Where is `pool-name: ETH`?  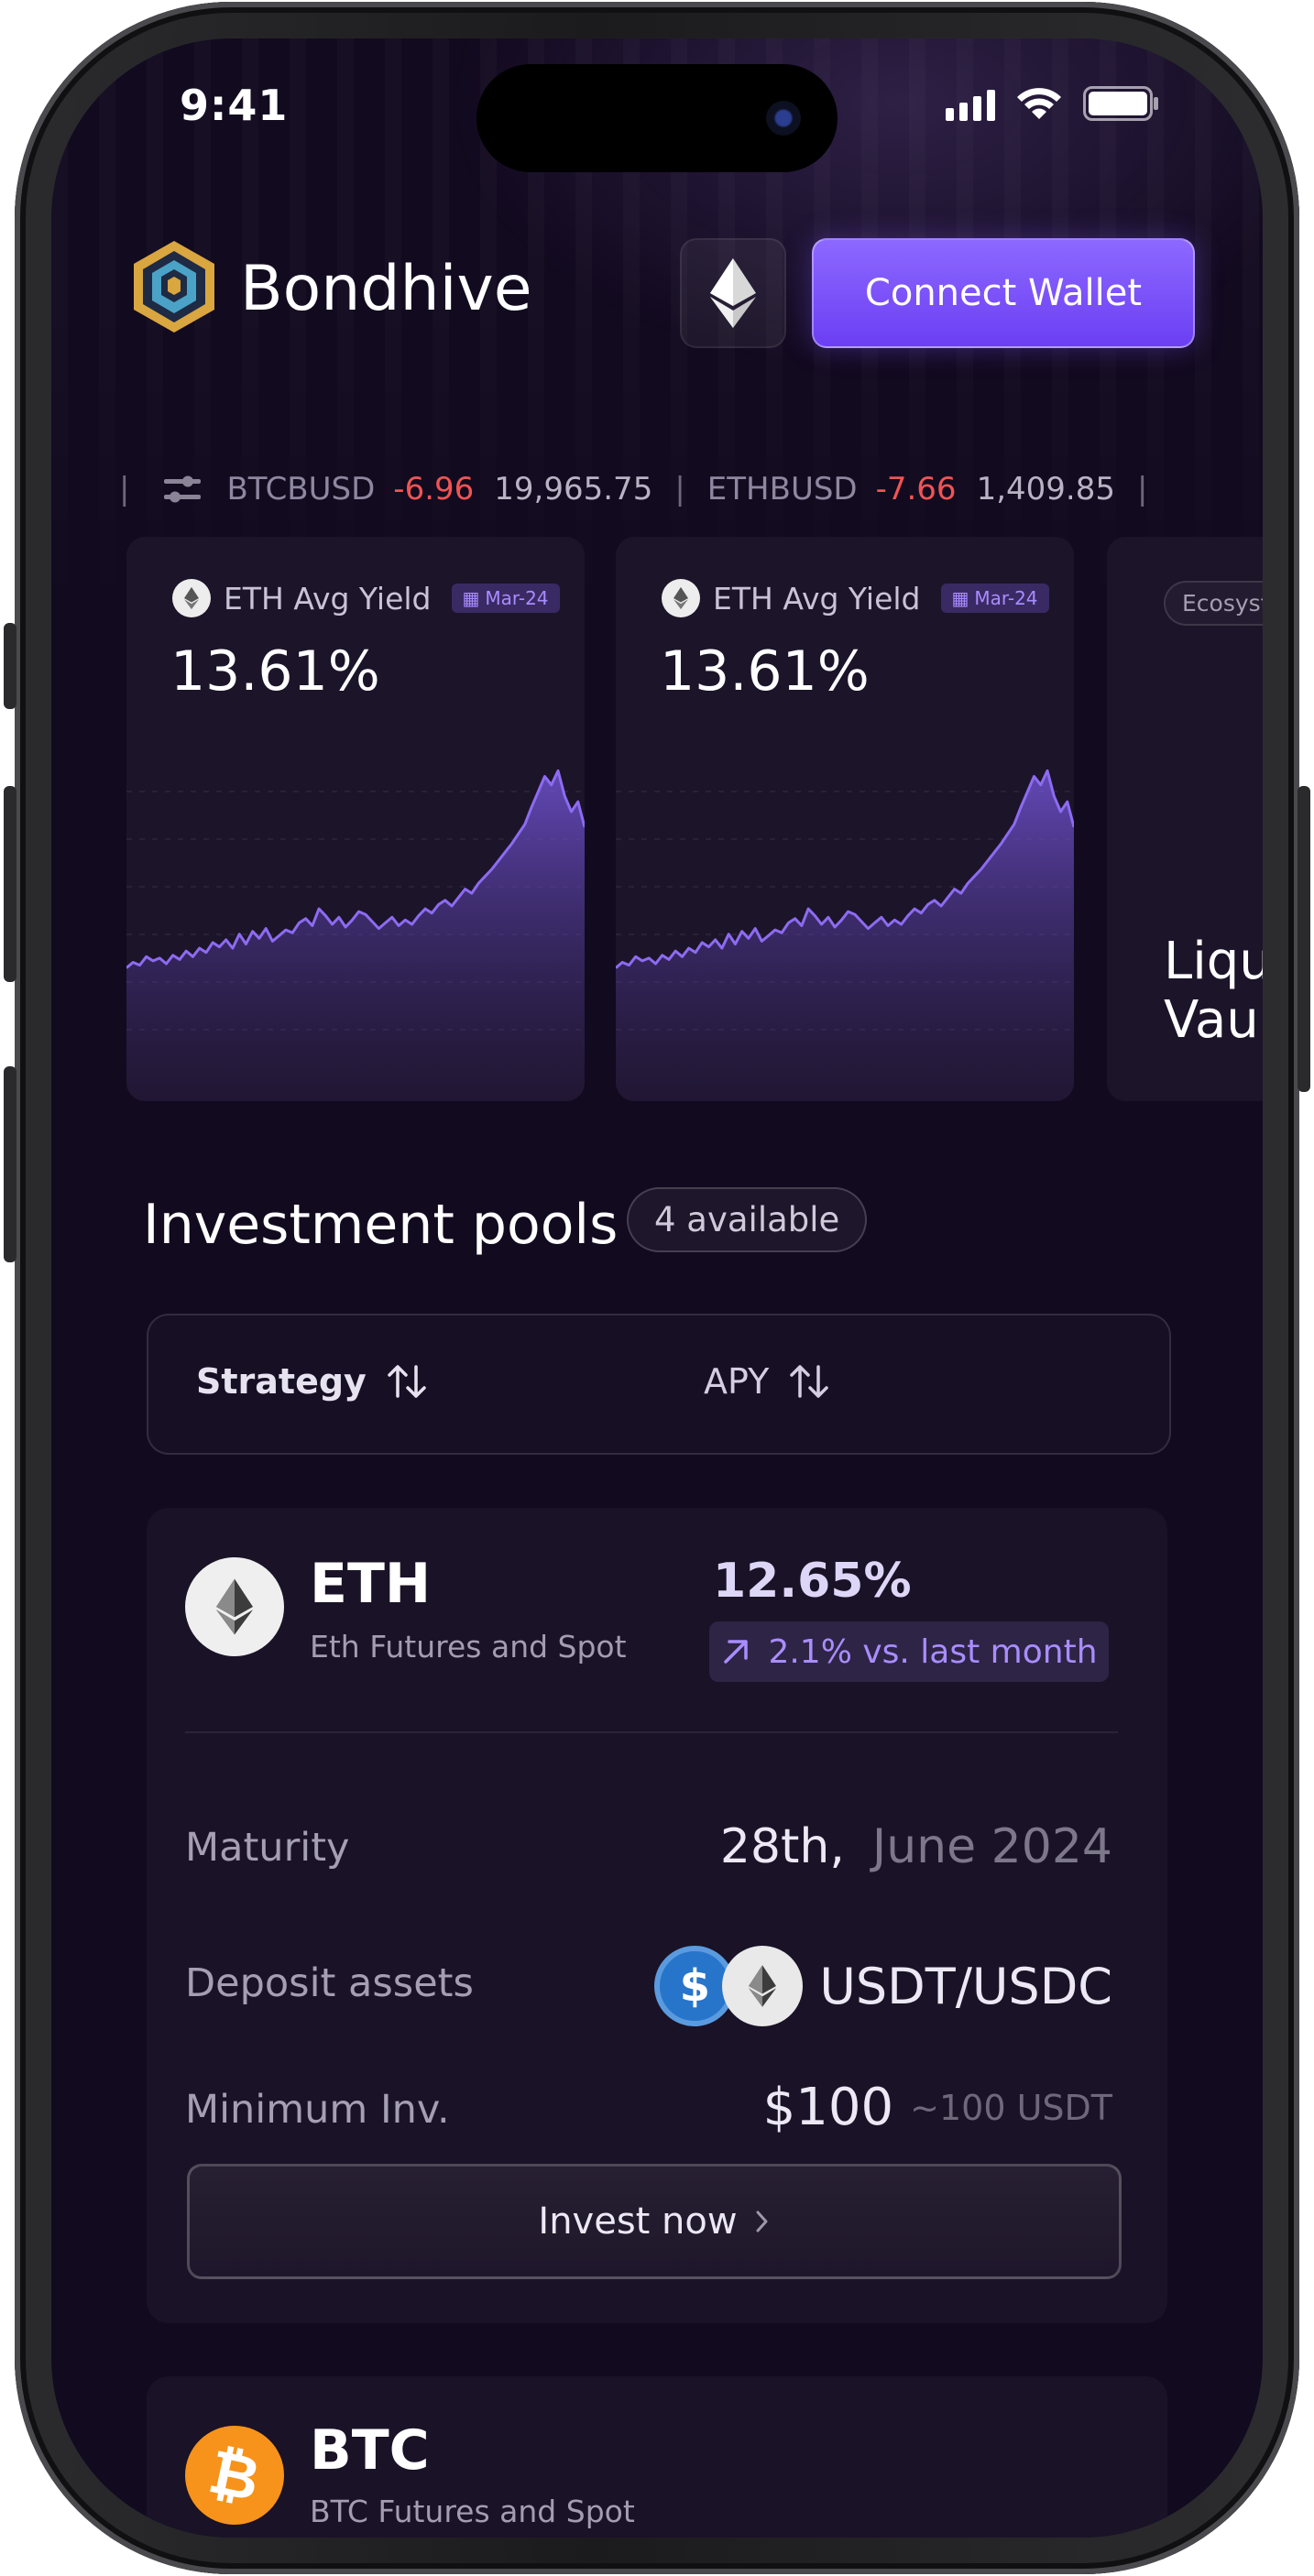
pool-name: ETH is located at coordinates (371, 1584).